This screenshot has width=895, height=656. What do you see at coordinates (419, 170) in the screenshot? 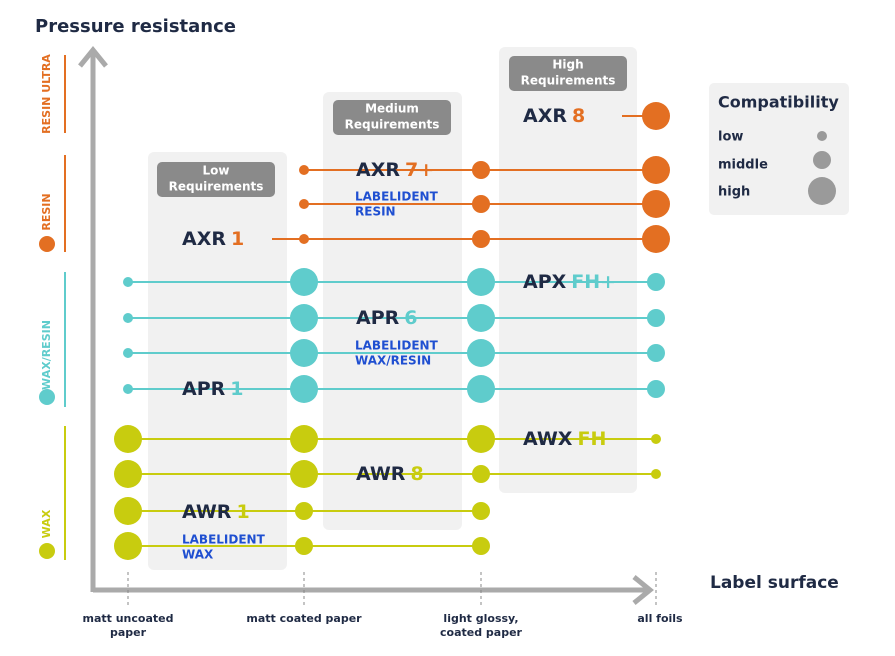
I see `product-suffix: 7+` at bounding box center [419, 170].